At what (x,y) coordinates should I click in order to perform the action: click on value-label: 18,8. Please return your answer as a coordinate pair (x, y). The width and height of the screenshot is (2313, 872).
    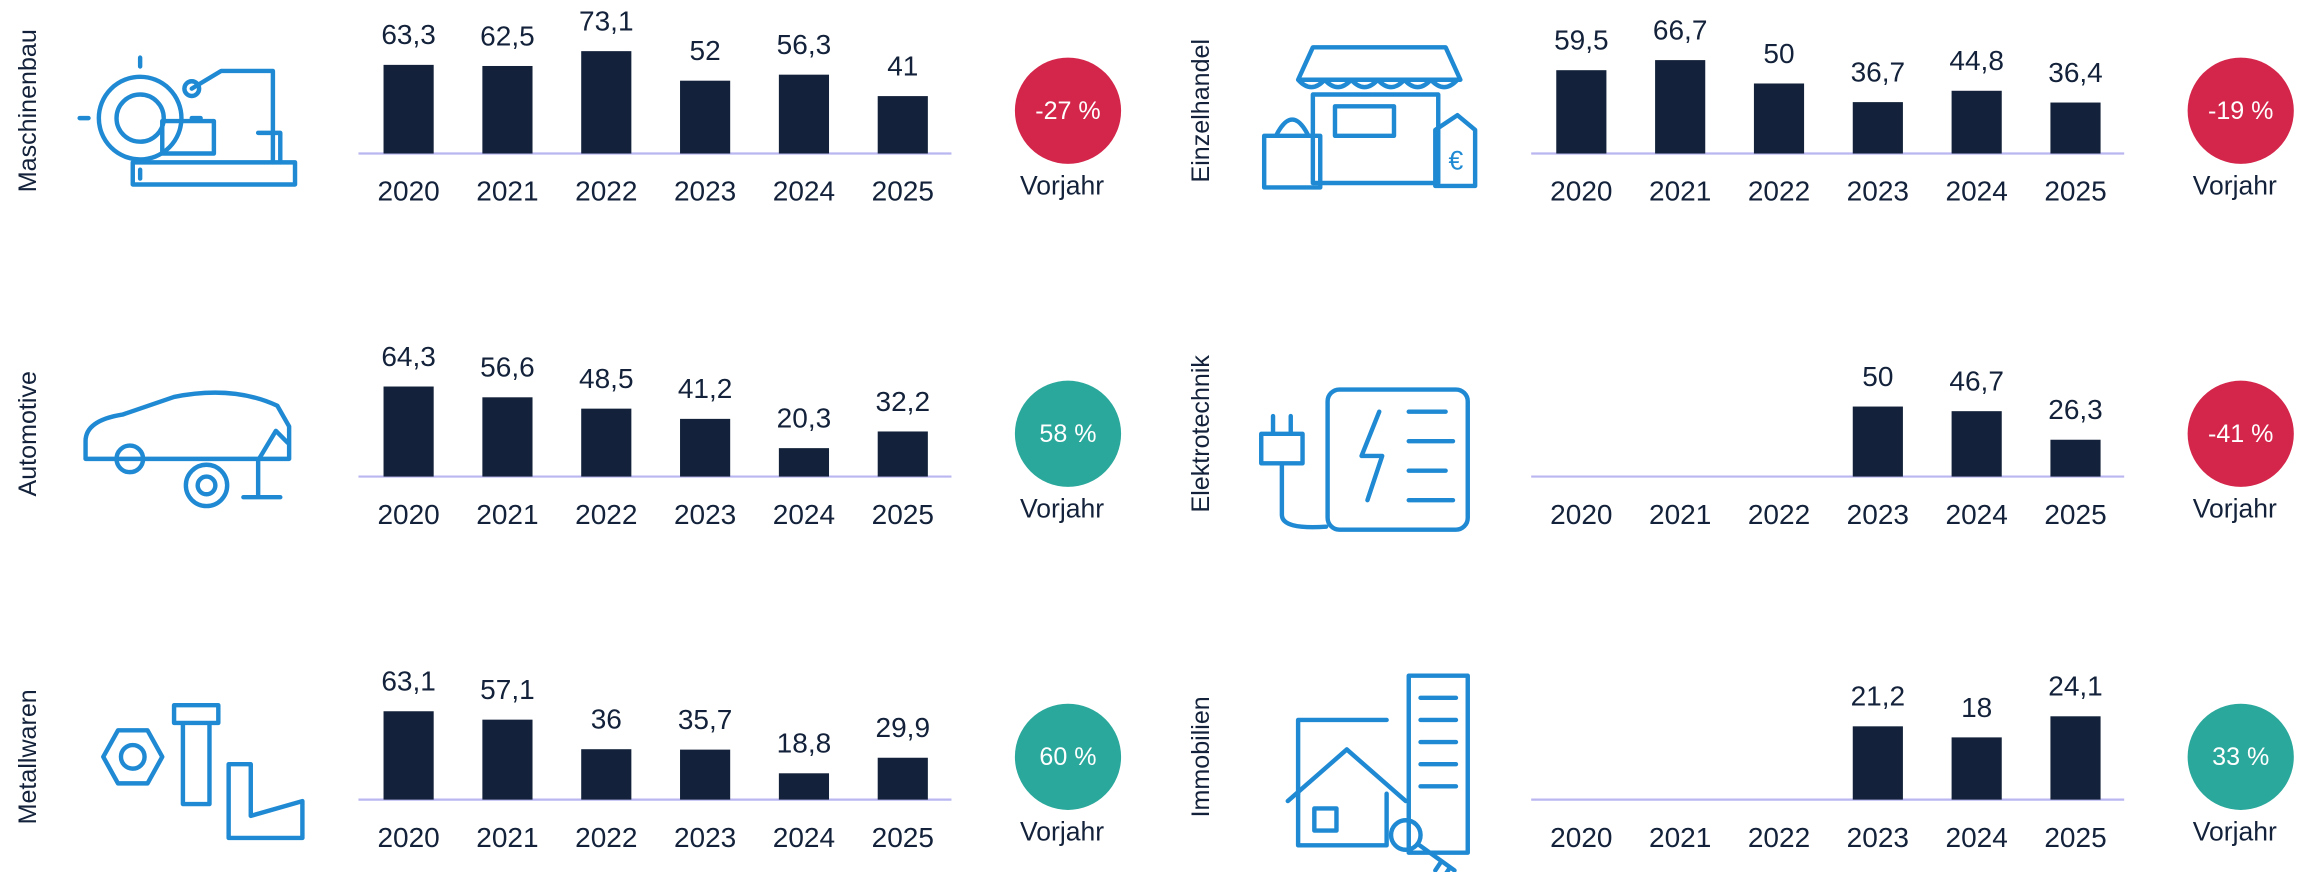
    Looking at the image, I should click on (804, 743).